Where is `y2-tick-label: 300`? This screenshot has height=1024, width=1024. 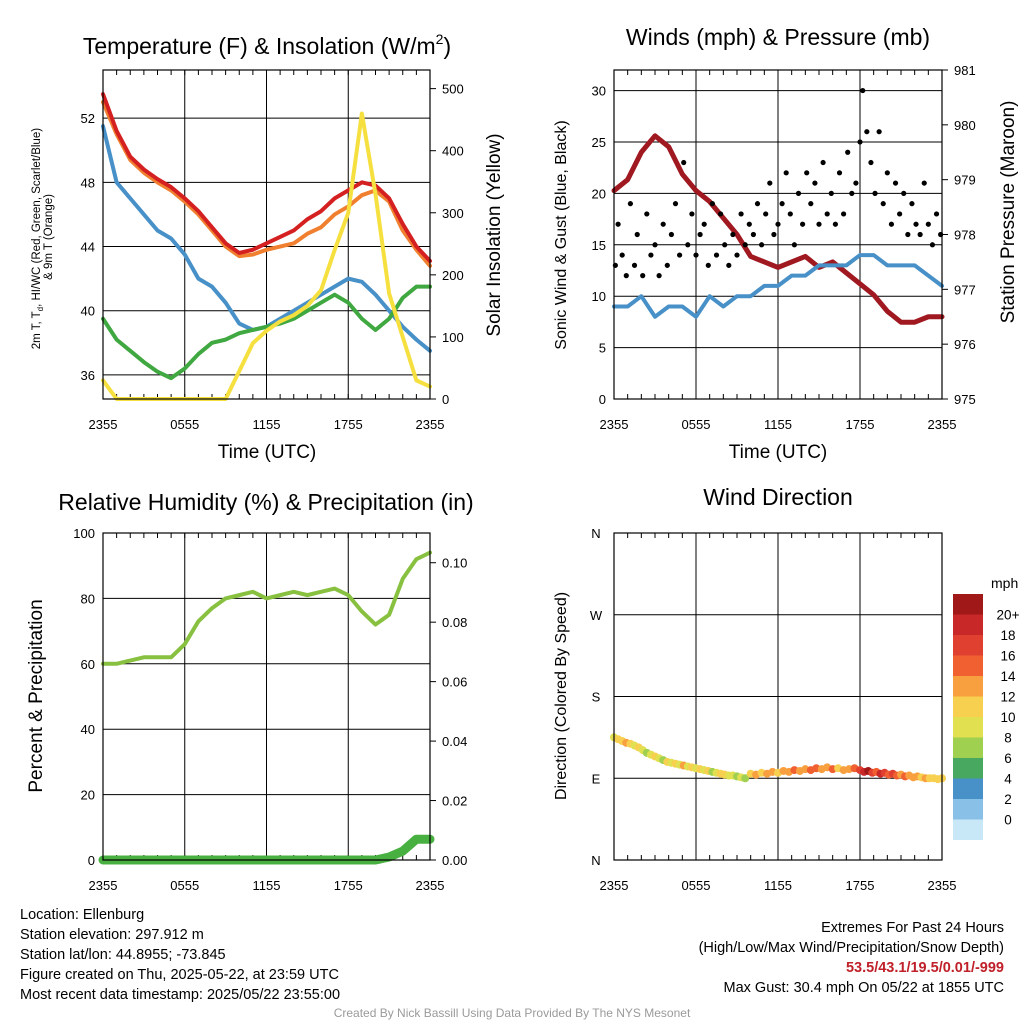 y2-tick-label: 300 is located at coordinates (453, 213).